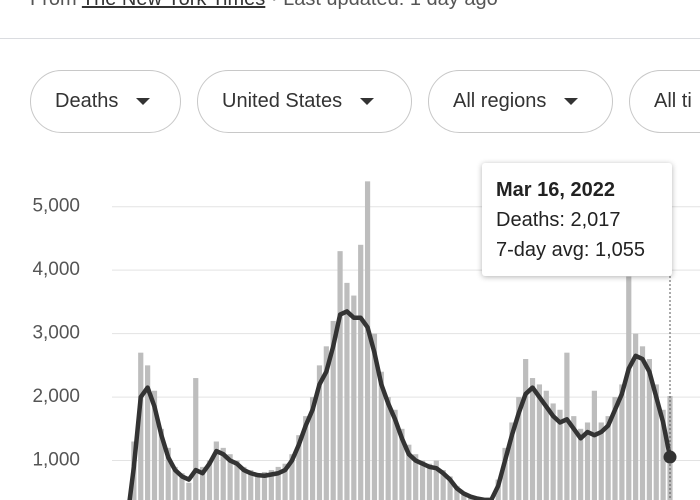  Describe the element at coordinates (56, 460) in the screenshot. I see `y-tick-label: 1,000` at that location.